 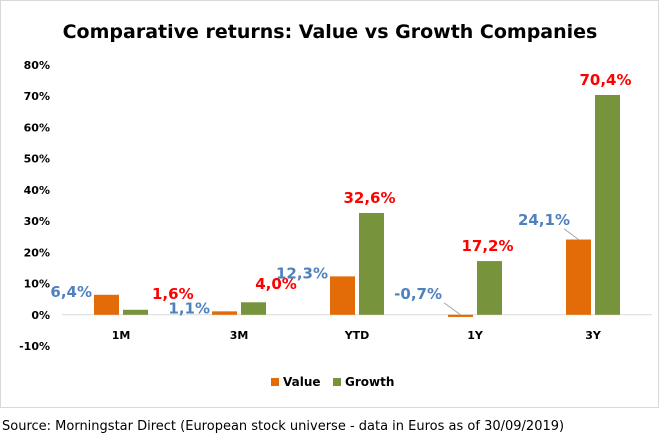 I want to click on x-axis: 1M 3M YTD 1Y 3Y, so click(x=357, y=335).